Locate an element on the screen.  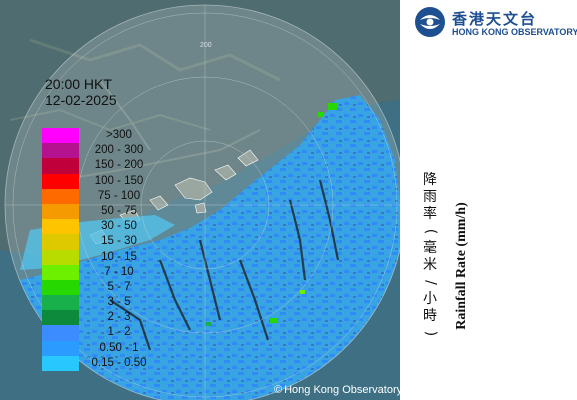
observation-date: 12-02-2025 is located at coordinates (81, 100).